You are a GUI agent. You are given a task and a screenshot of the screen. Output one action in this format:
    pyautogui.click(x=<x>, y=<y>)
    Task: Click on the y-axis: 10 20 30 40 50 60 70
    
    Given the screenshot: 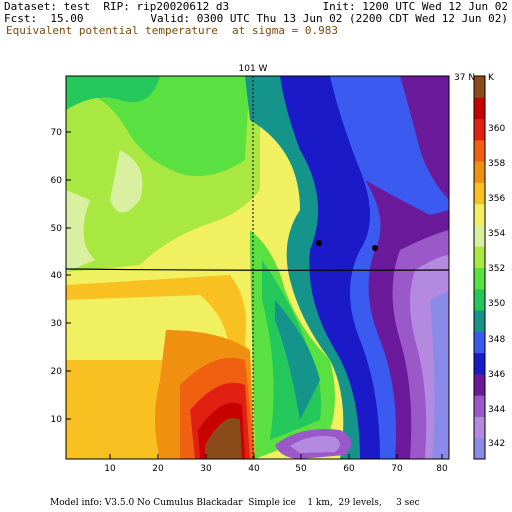 What is the action you would take?
    pyautogui.click(x=61, y=276)
    